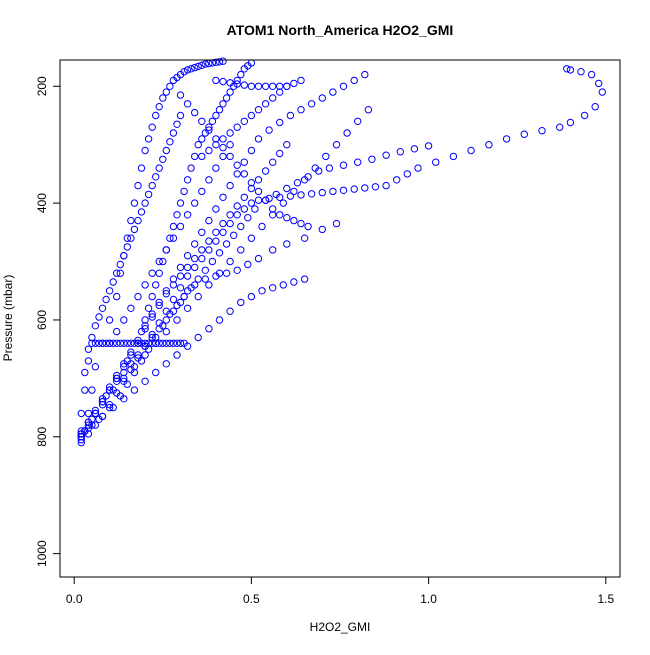 The width and height of the screenshot is (650, 655). What do you see at coordinates (340, 591) in the screenshot?
I see `x-axis: 0.0 0.5 1.0 1.5` at bounding box center [340, 591].